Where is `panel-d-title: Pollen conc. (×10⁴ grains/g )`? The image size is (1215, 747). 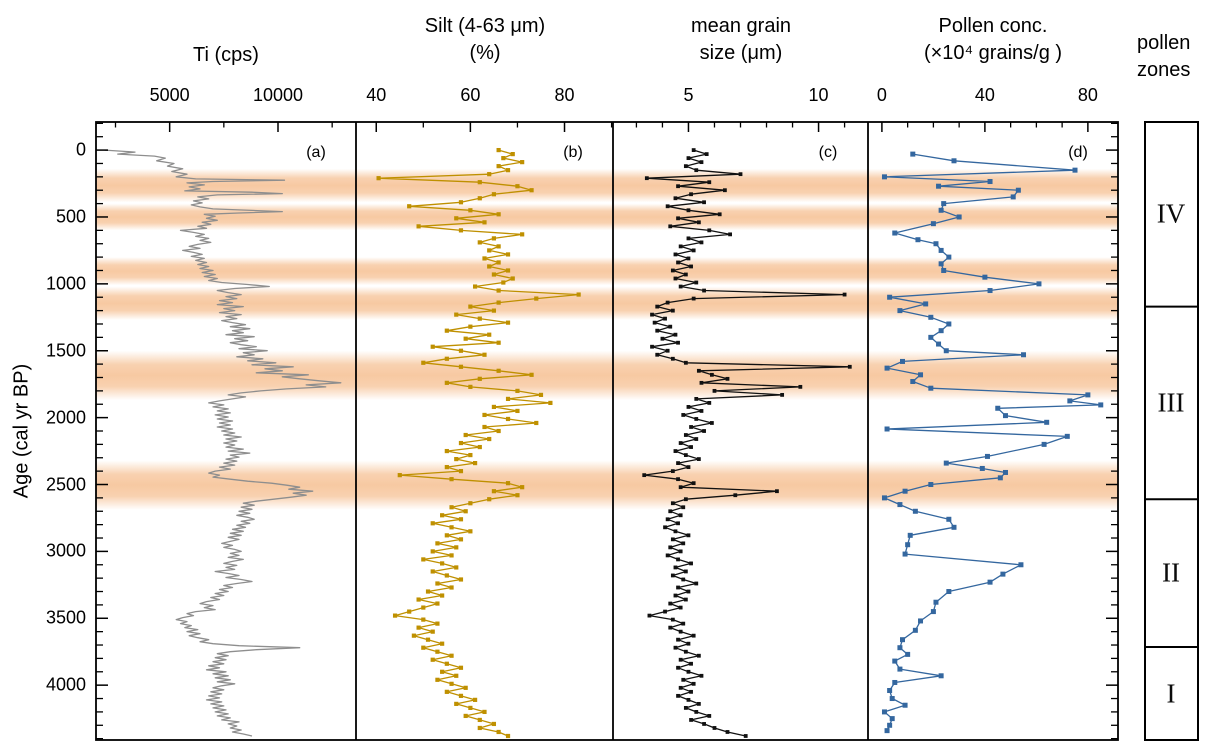
panel-d-title: Pollen conc. (×10⁴ grains/g ) is located at coordinates (993, 40).